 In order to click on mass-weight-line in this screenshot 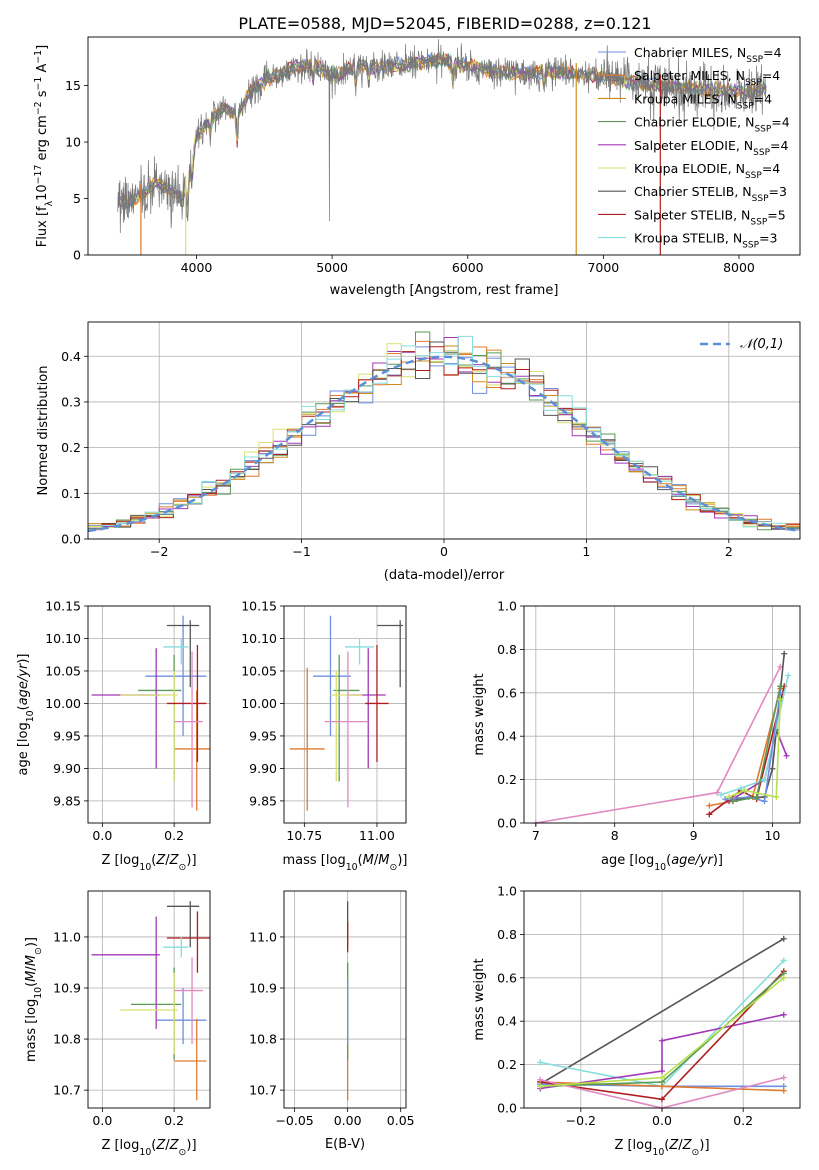, I will do `click(754, 735)`.